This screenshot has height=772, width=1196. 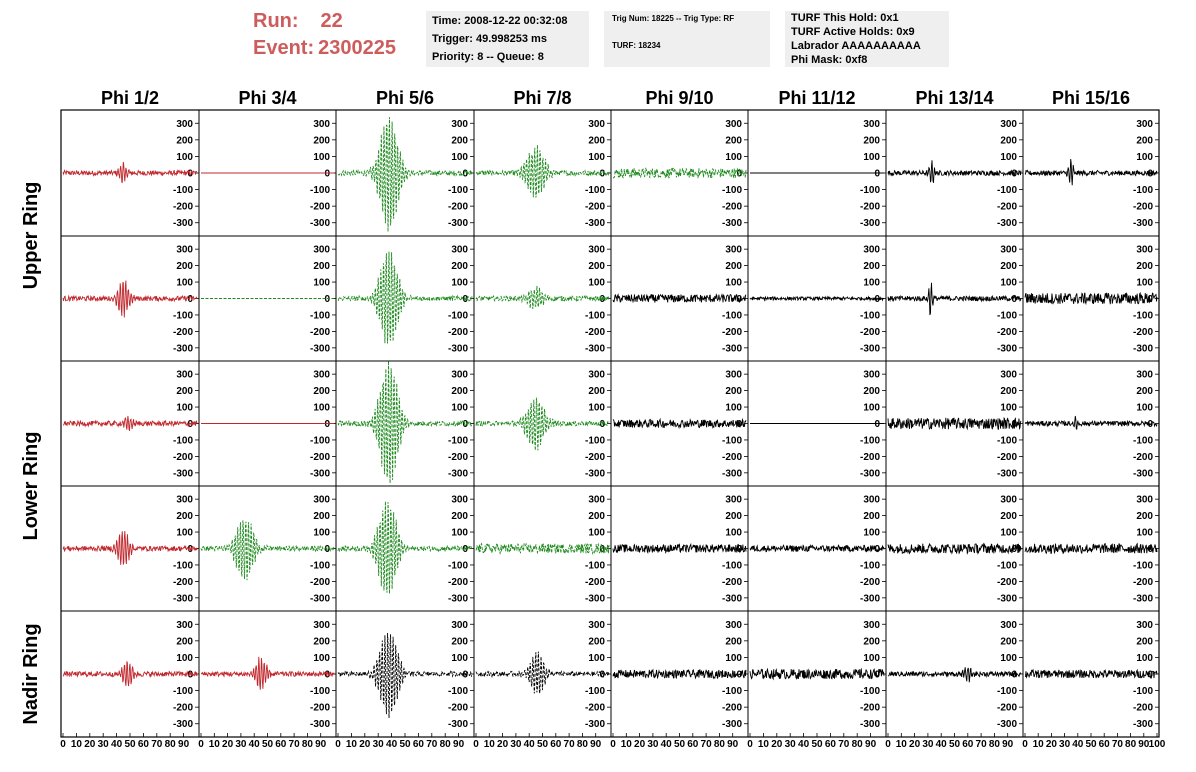 I want to click on x-tick-label: 100, so click(x=1157, y=744).